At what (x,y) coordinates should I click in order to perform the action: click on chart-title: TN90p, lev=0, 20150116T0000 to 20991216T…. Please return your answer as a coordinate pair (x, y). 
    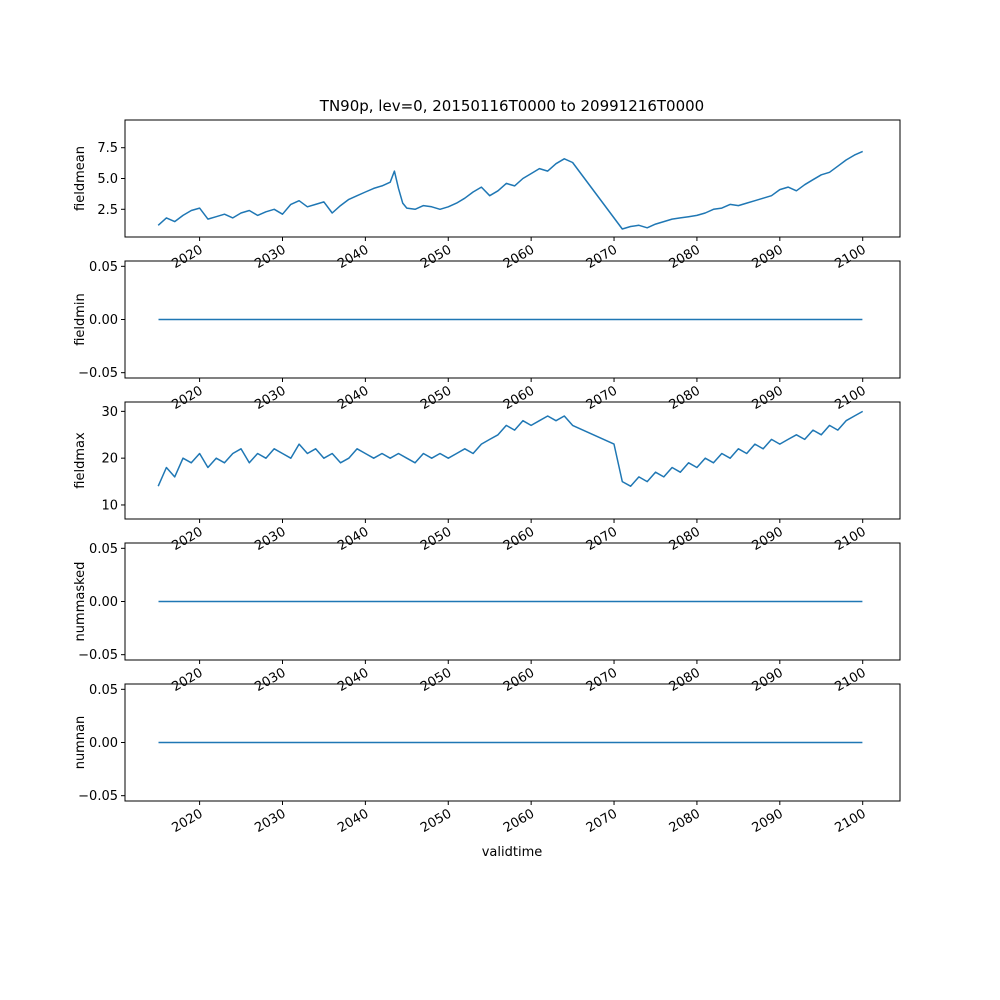
    Looking at the image, I should click on (511, 106).